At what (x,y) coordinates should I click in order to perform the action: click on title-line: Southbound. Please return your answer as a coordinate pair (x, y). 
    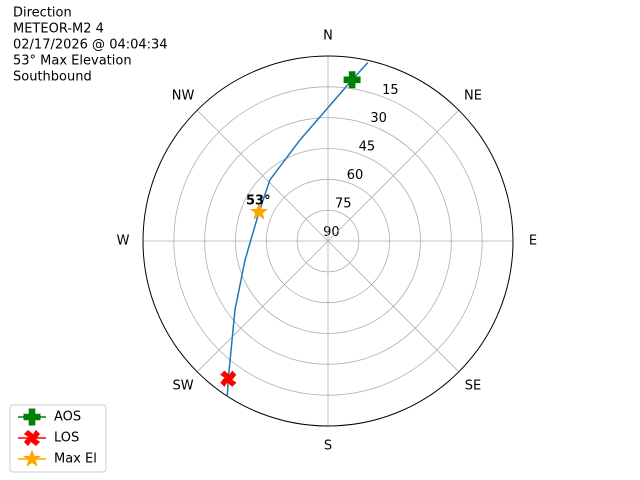
    Looking at the image, I should click on (52, 77).